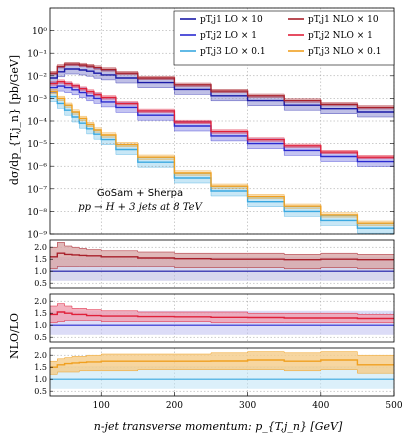  I want to click on ratio-tick-label-2-3: 2.0, so click(40, 355).